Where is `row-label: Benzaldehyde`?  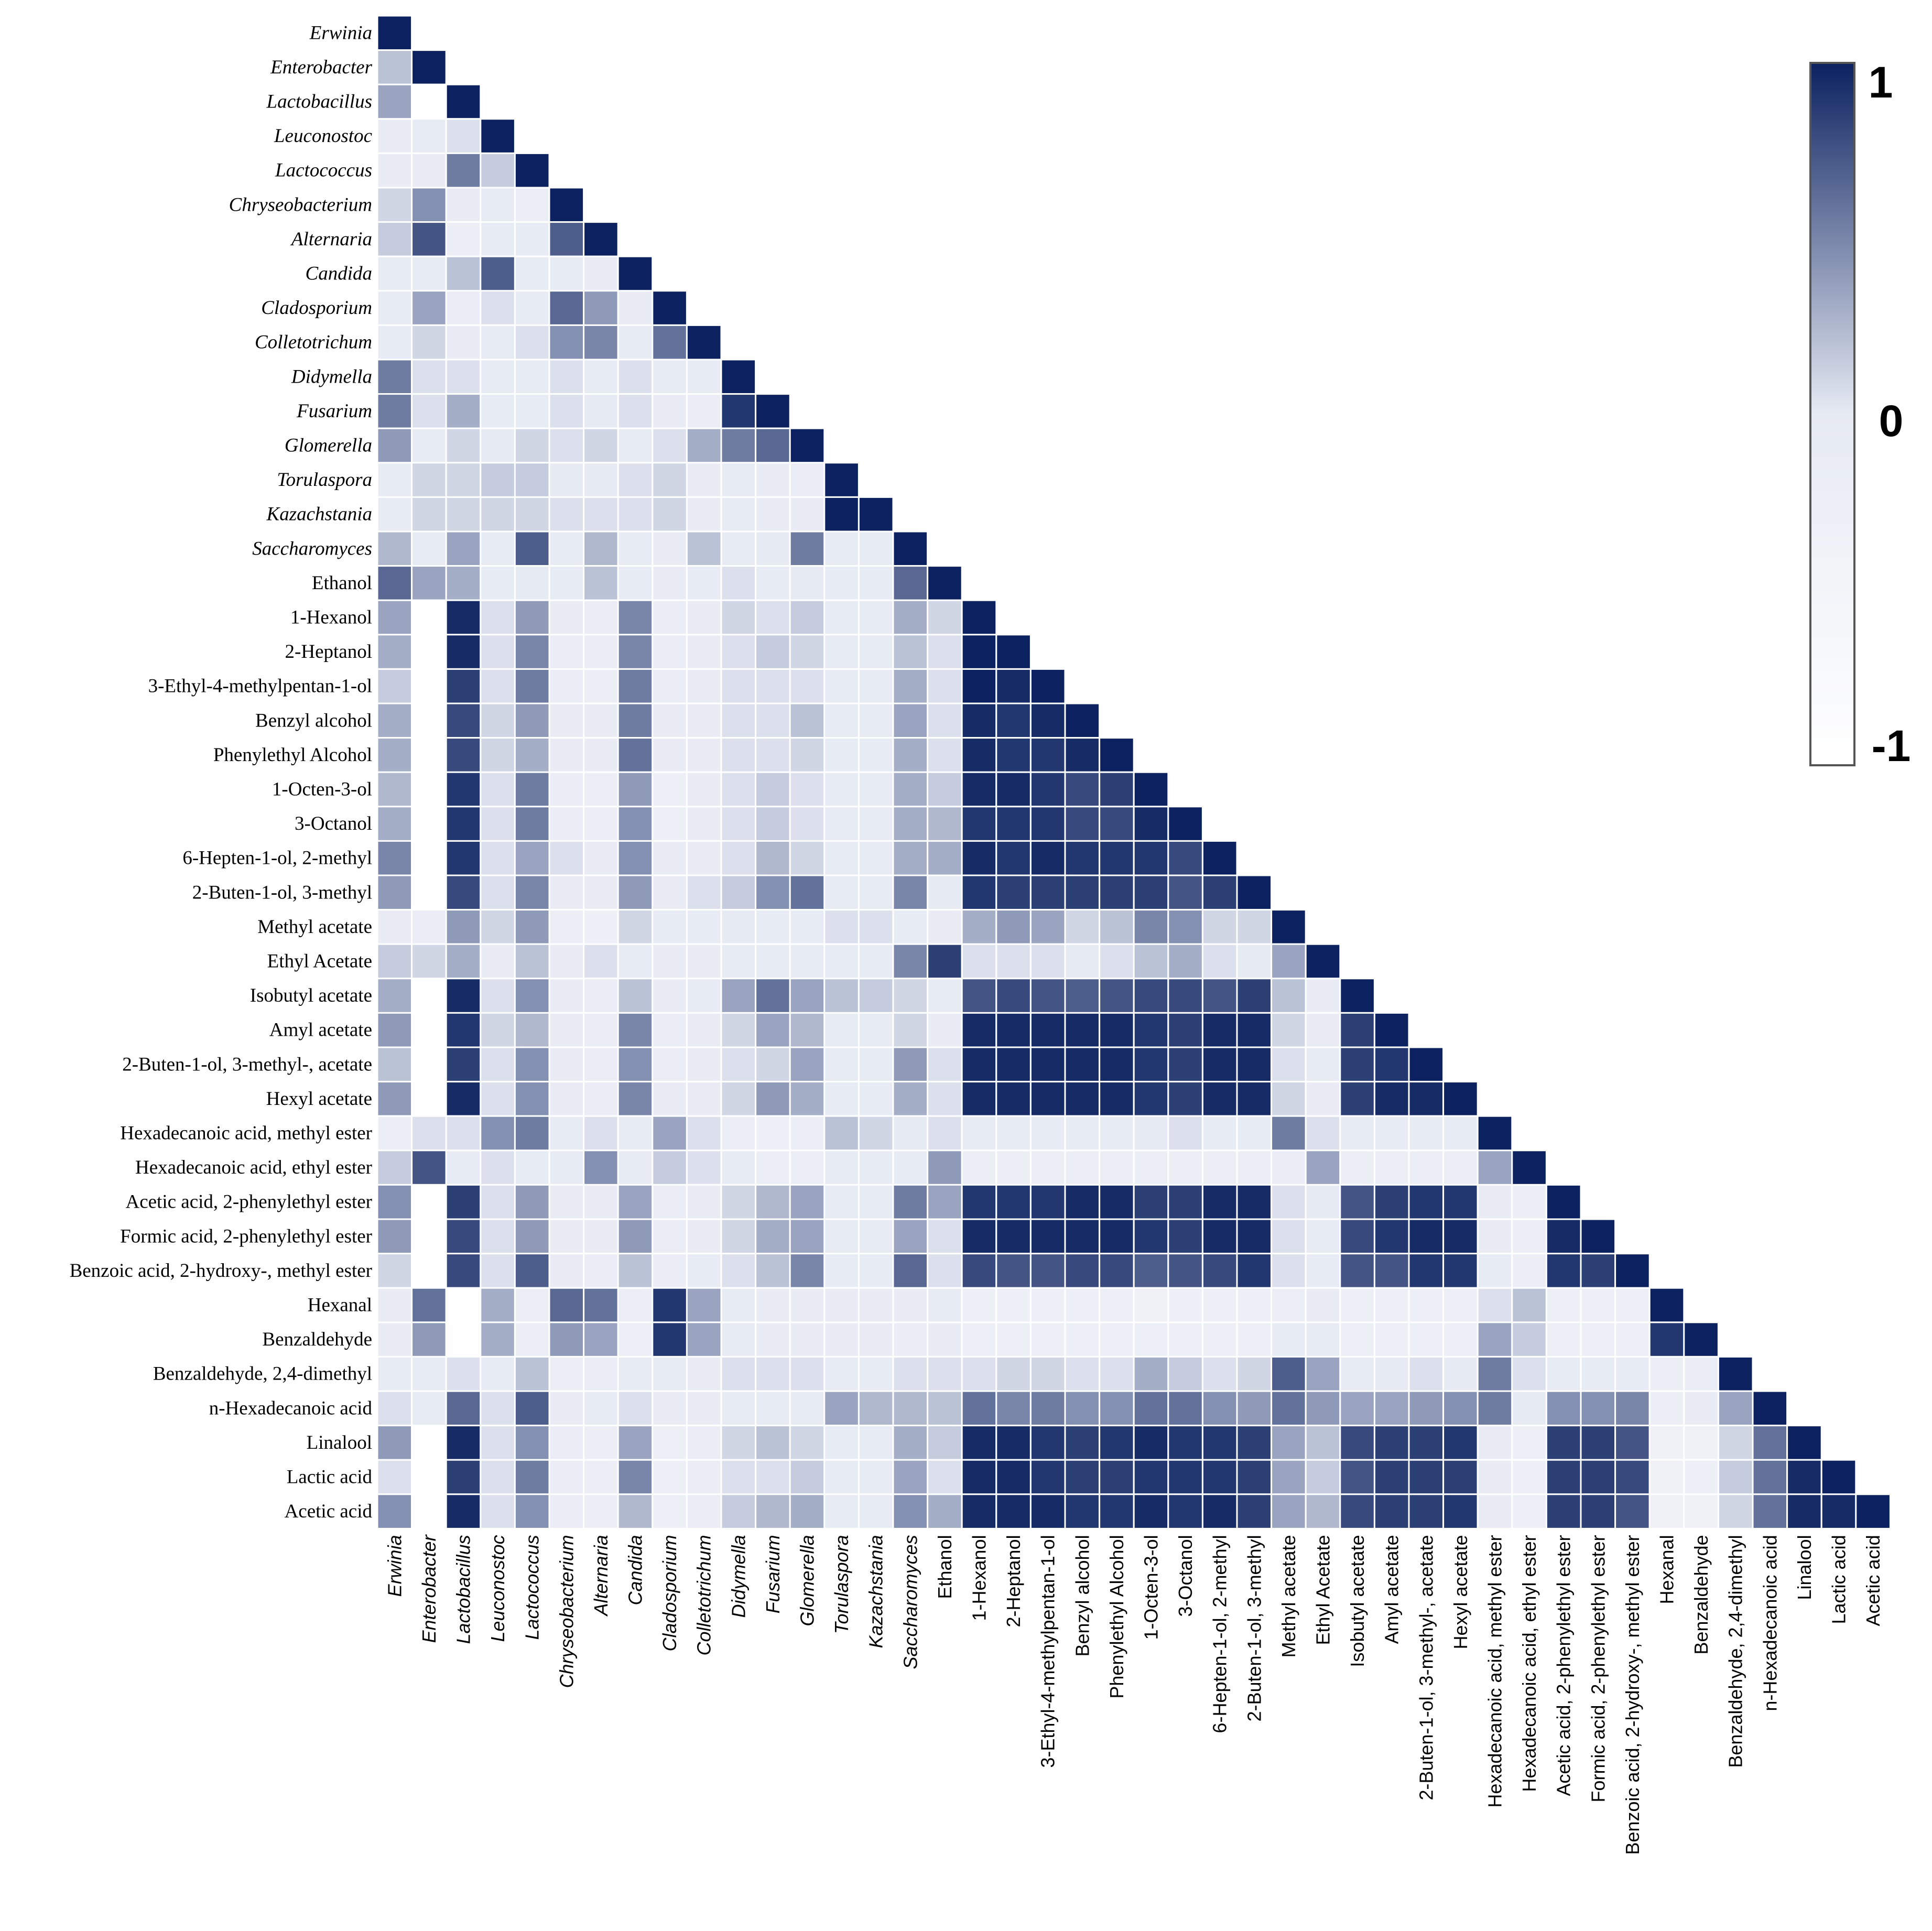
row-label: Benzaldehyde is located at coordinates (317, 1339).